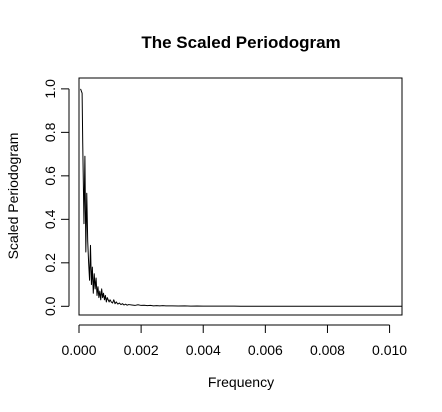 This screenshot has width=442, height=412. I want to click on x-tick-label: 0.008, so click(327, 350).